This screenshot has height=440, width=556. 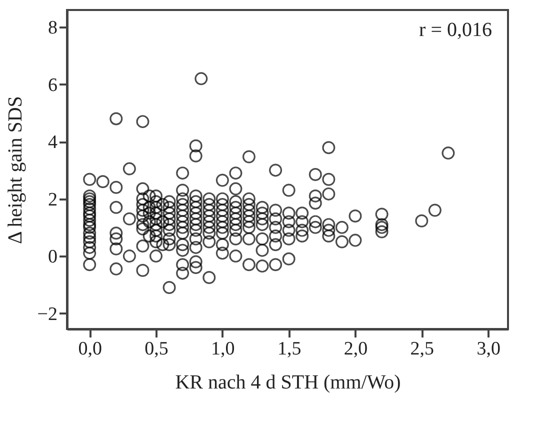 I want to click on y-axis-title: Δ height gain SDS, so click(x=15, y=170).